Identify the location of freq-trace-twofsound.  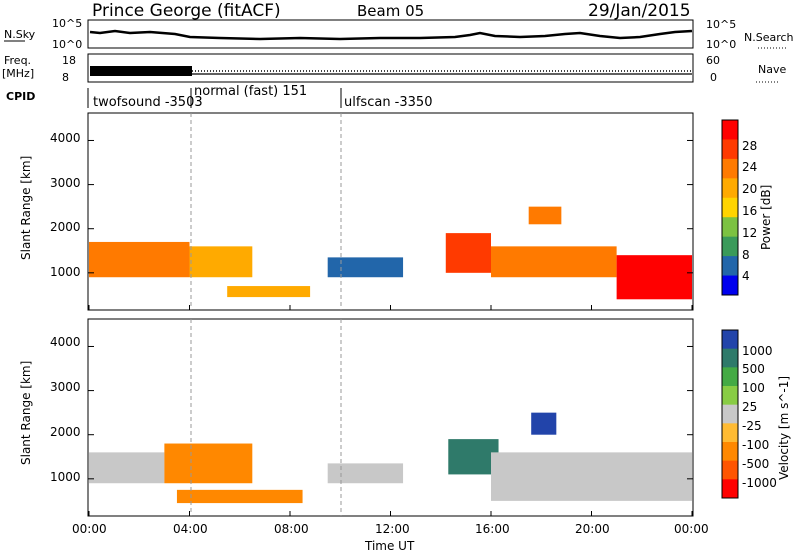
(141, 71).